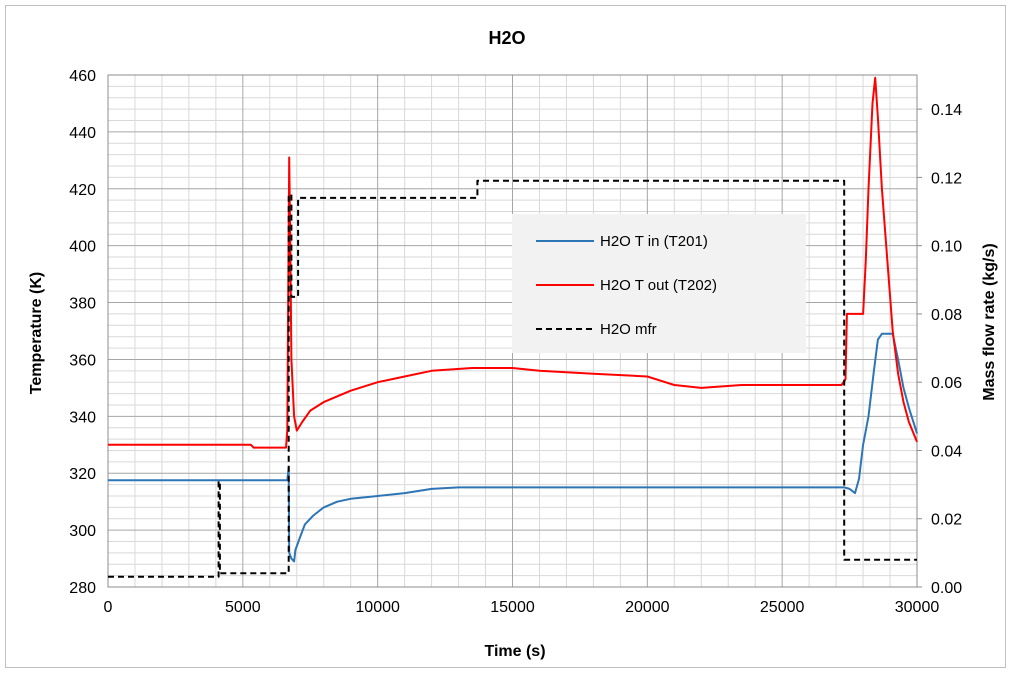  What do you see at coordinates (946, 451) in the screenshot?
I see `y2-tick-label: 0.04` at bounding box center [946, 451].